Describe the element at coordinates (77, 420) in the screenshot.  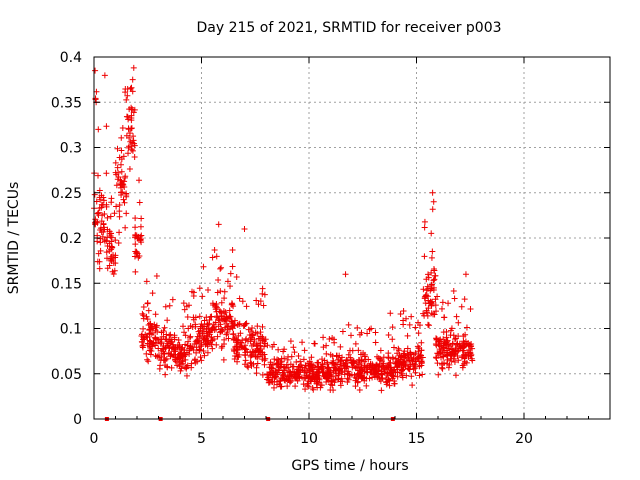
I see `y-tick-label: 0` at that location.